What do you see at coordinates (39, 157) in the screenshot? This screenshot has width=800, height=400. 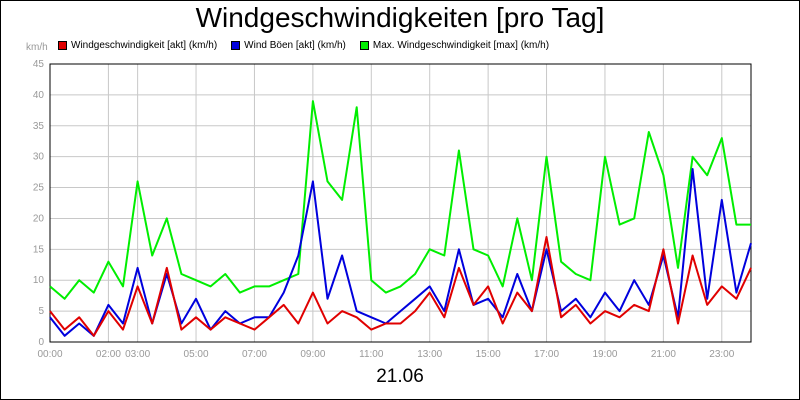 I see `y-tick-label: 30` at bounding box center [39, 157].